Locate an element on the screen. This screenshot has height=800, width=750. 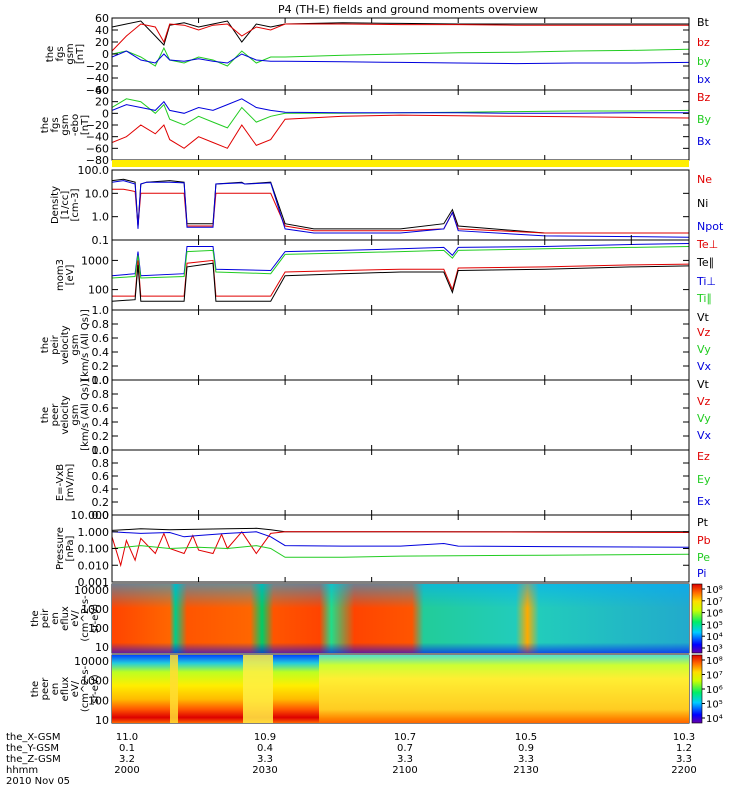
y-axis-label: [mV/m] is located at coordinates (70, 483).